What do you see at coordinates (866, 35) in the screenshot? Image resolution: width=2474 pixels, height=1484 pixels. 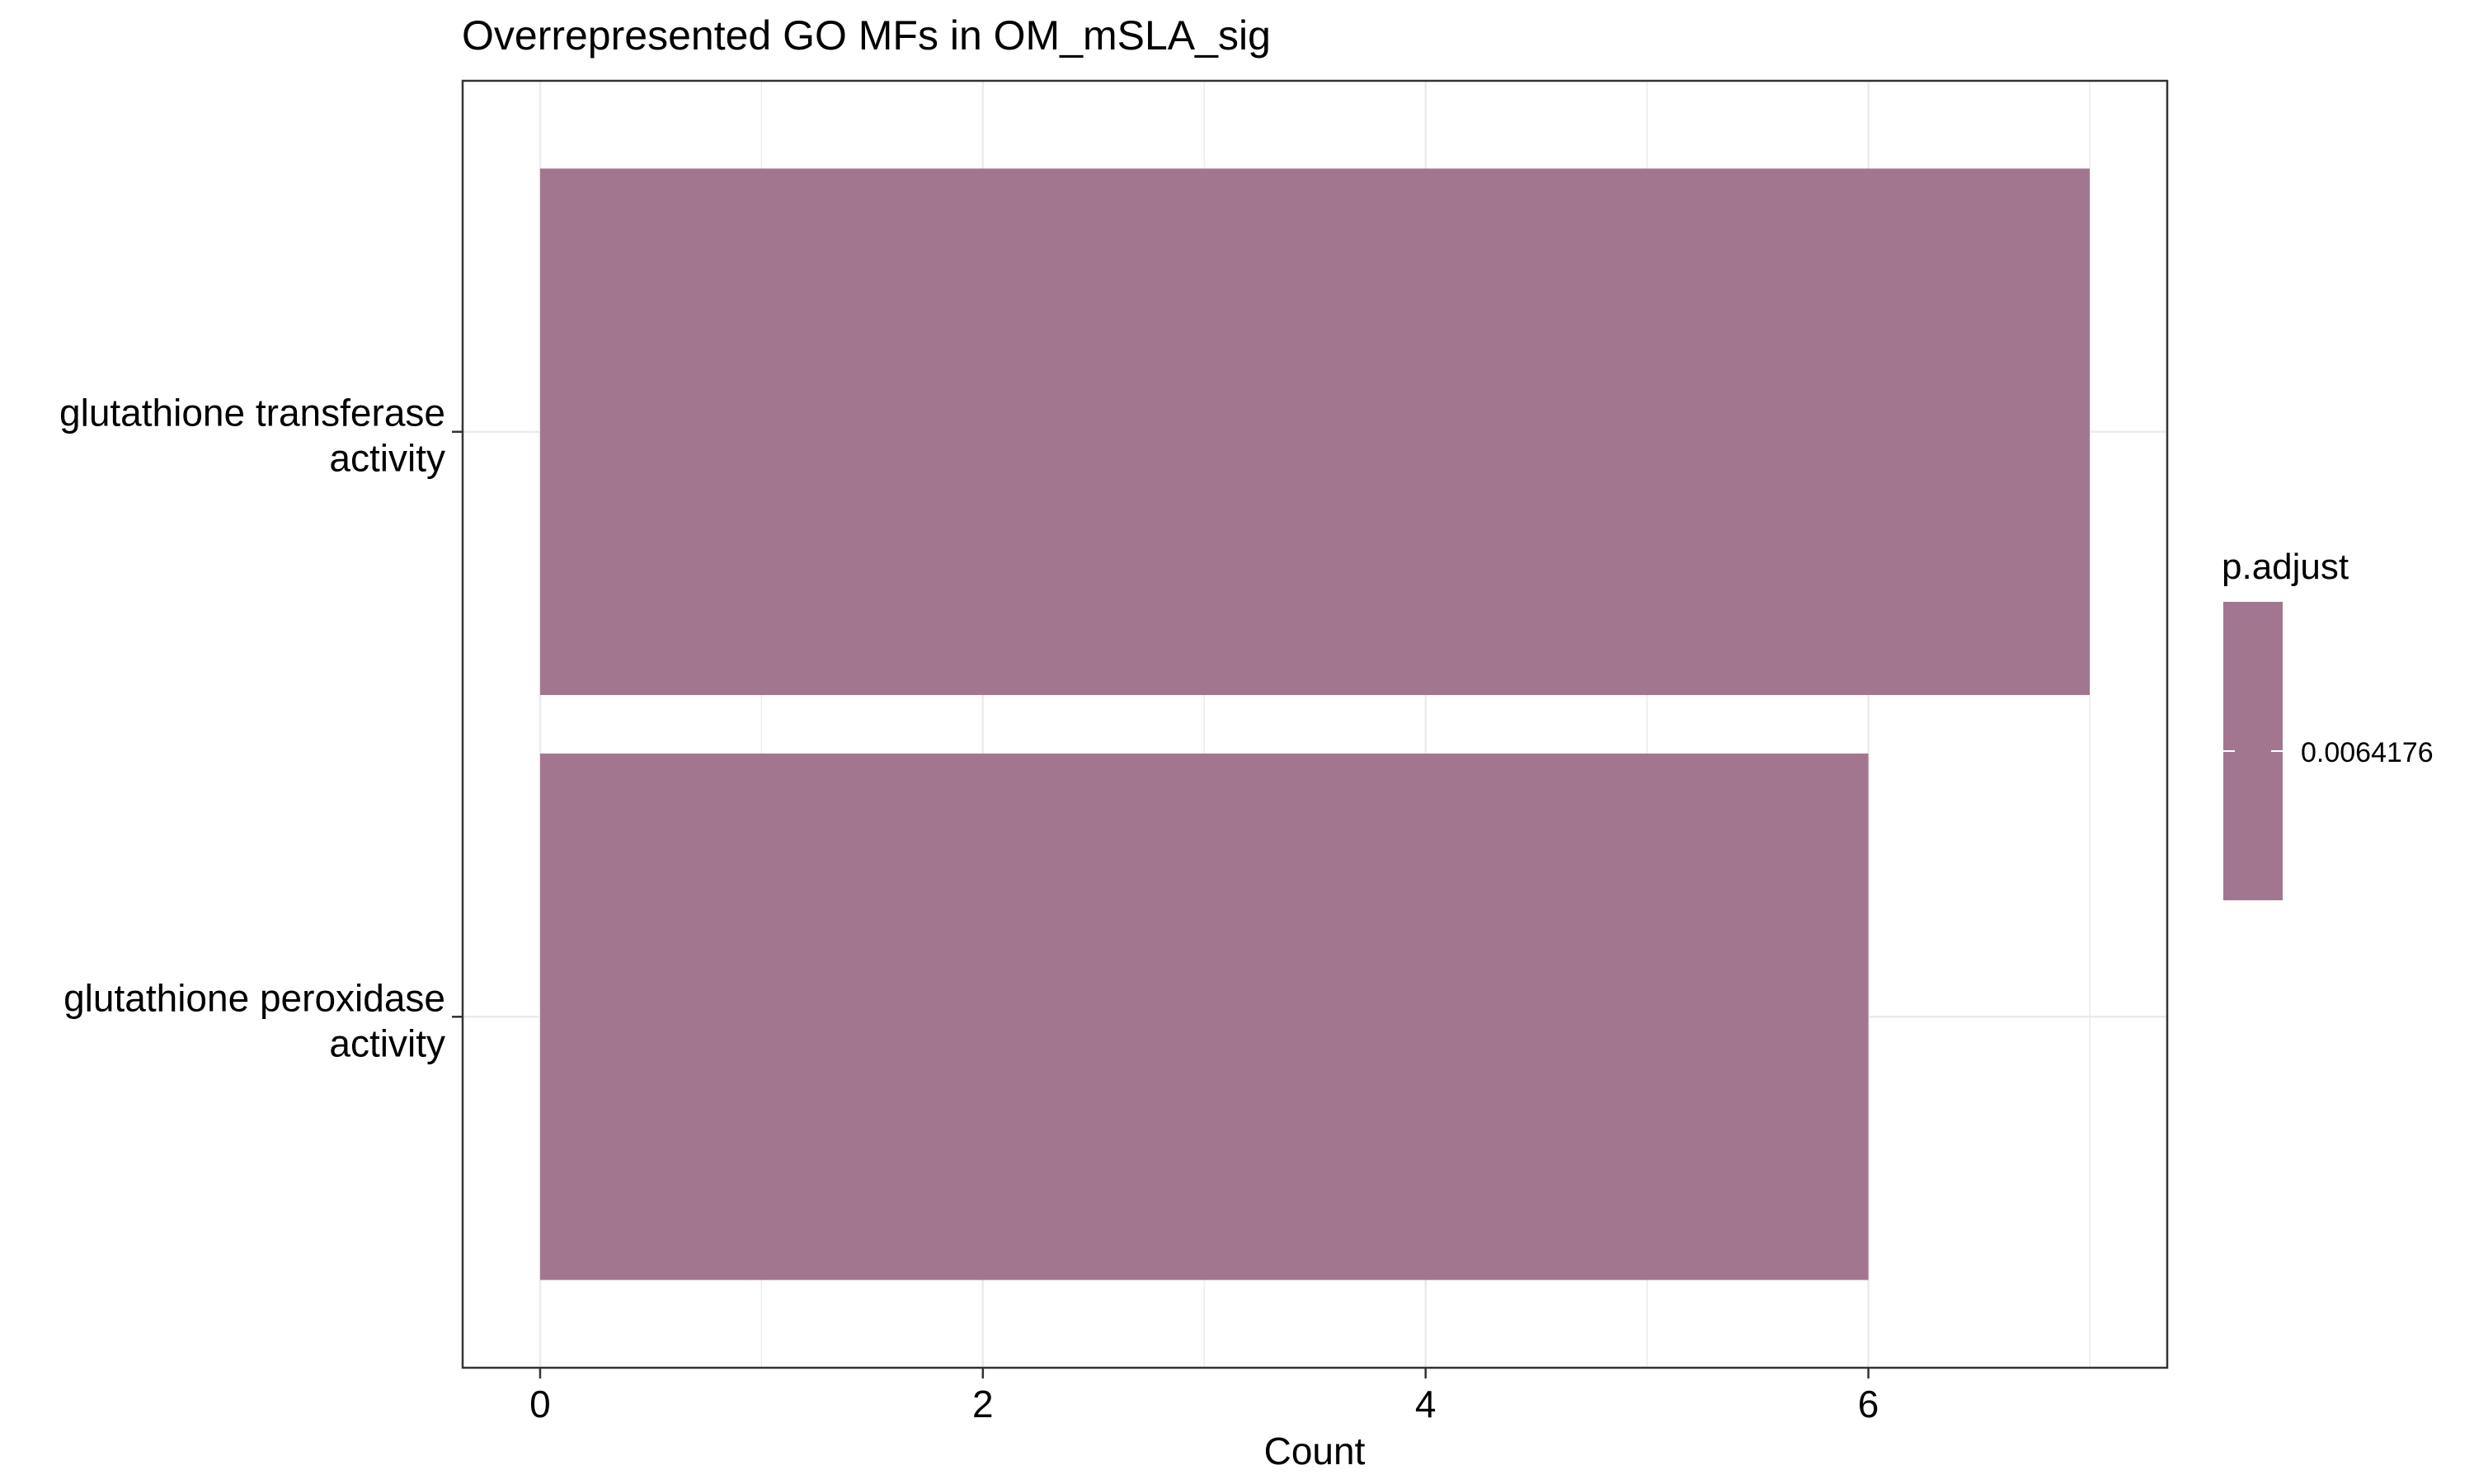 I see `chart-title: Overrepresented GO MFs in OM_mSLA_sig` at bounding box center [866, 35].